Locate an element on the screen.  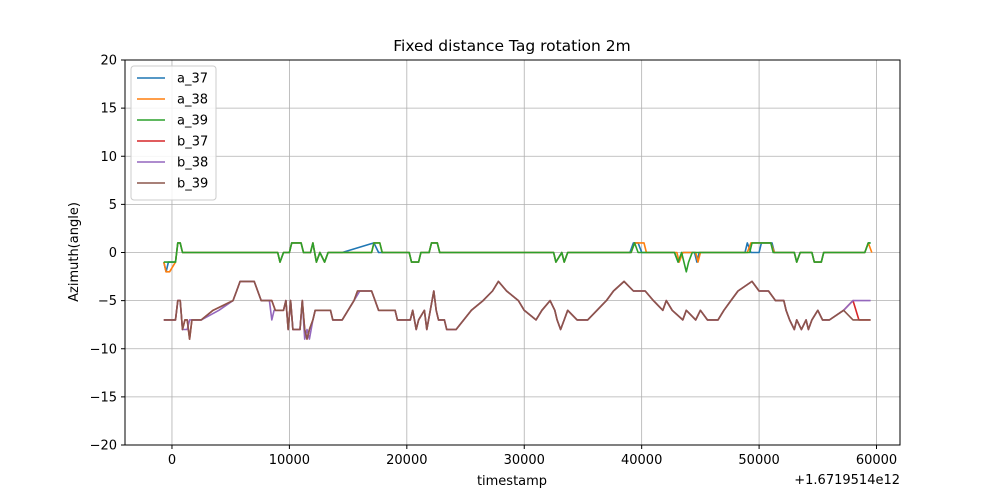
y-tick-label: −10 is located at coordinates (103, 349).